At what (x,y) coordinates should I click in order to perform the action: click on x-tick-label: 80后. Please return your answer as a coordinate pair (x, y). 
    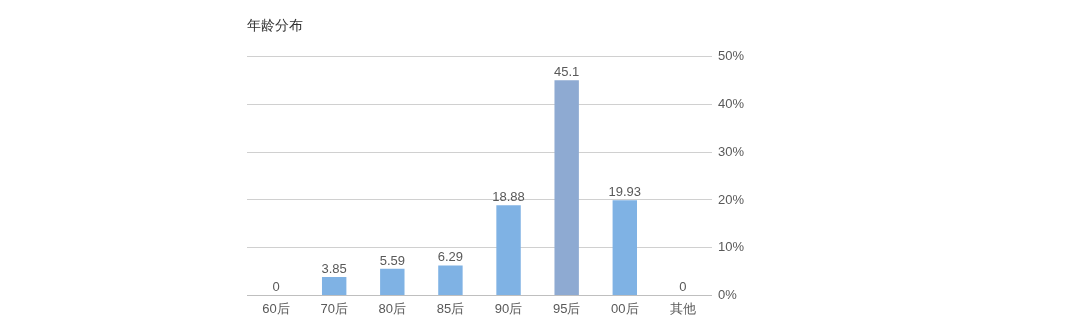
    Looking at the image, I should click on (392, 308).